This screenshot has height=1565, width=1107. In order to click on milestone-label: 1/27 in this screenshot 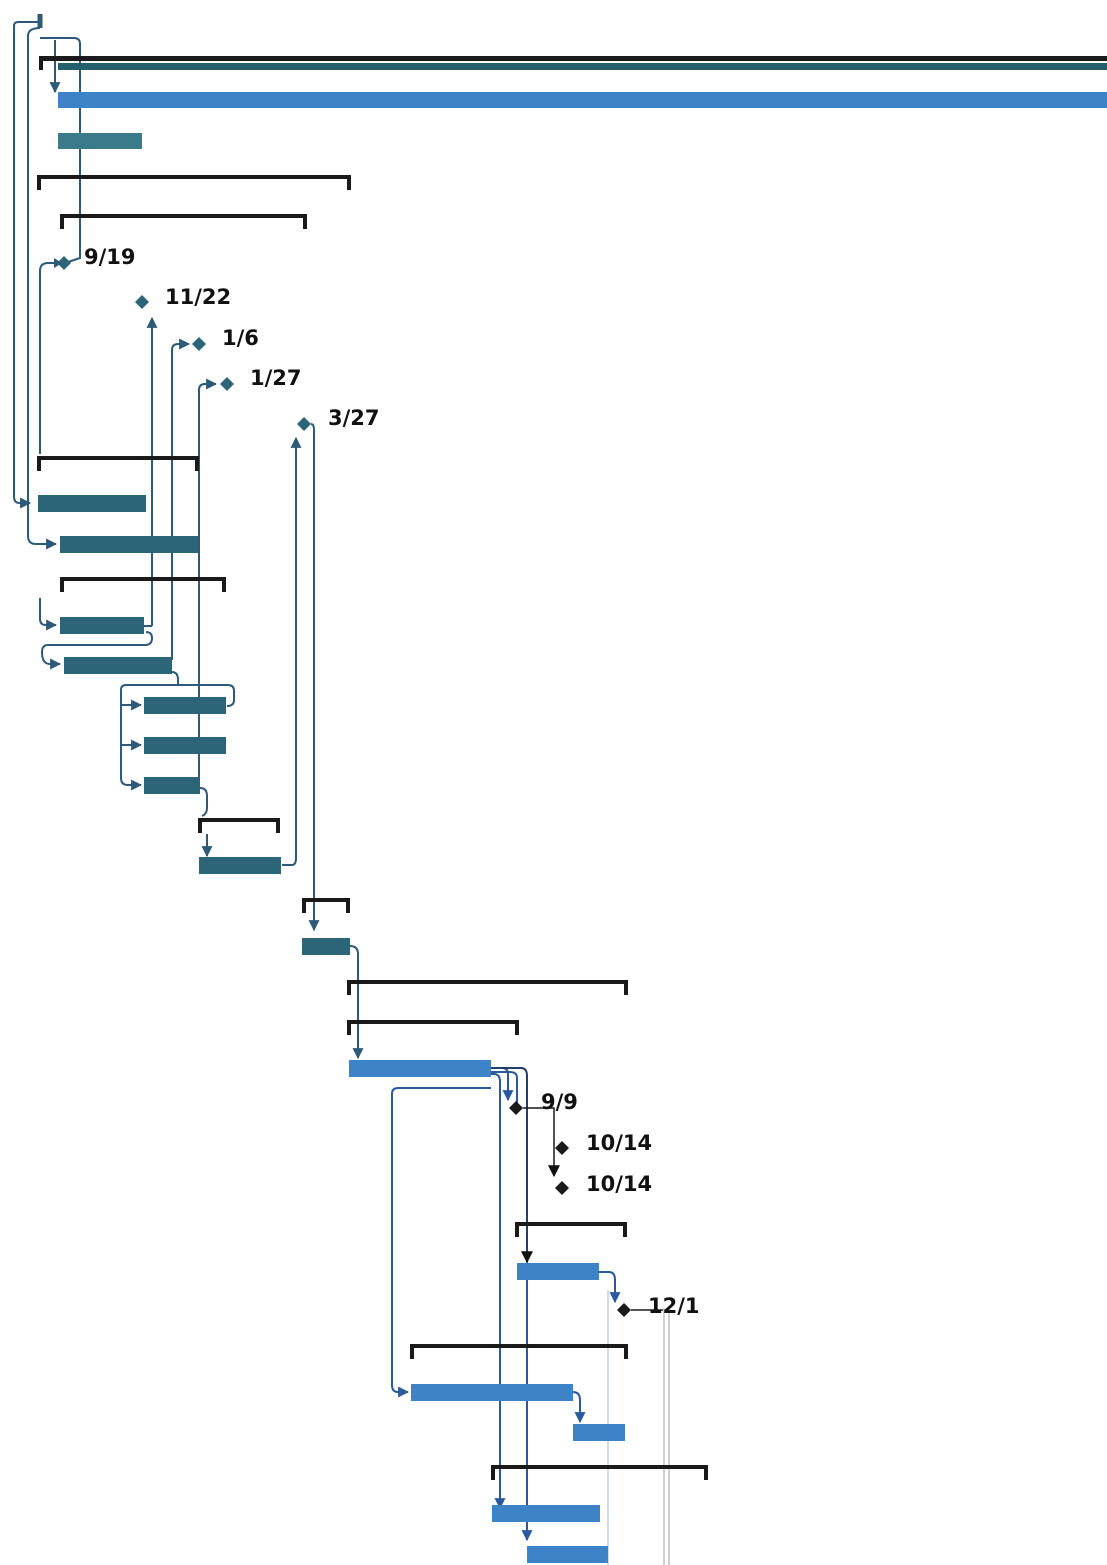, I will do `click(276, 378)`.